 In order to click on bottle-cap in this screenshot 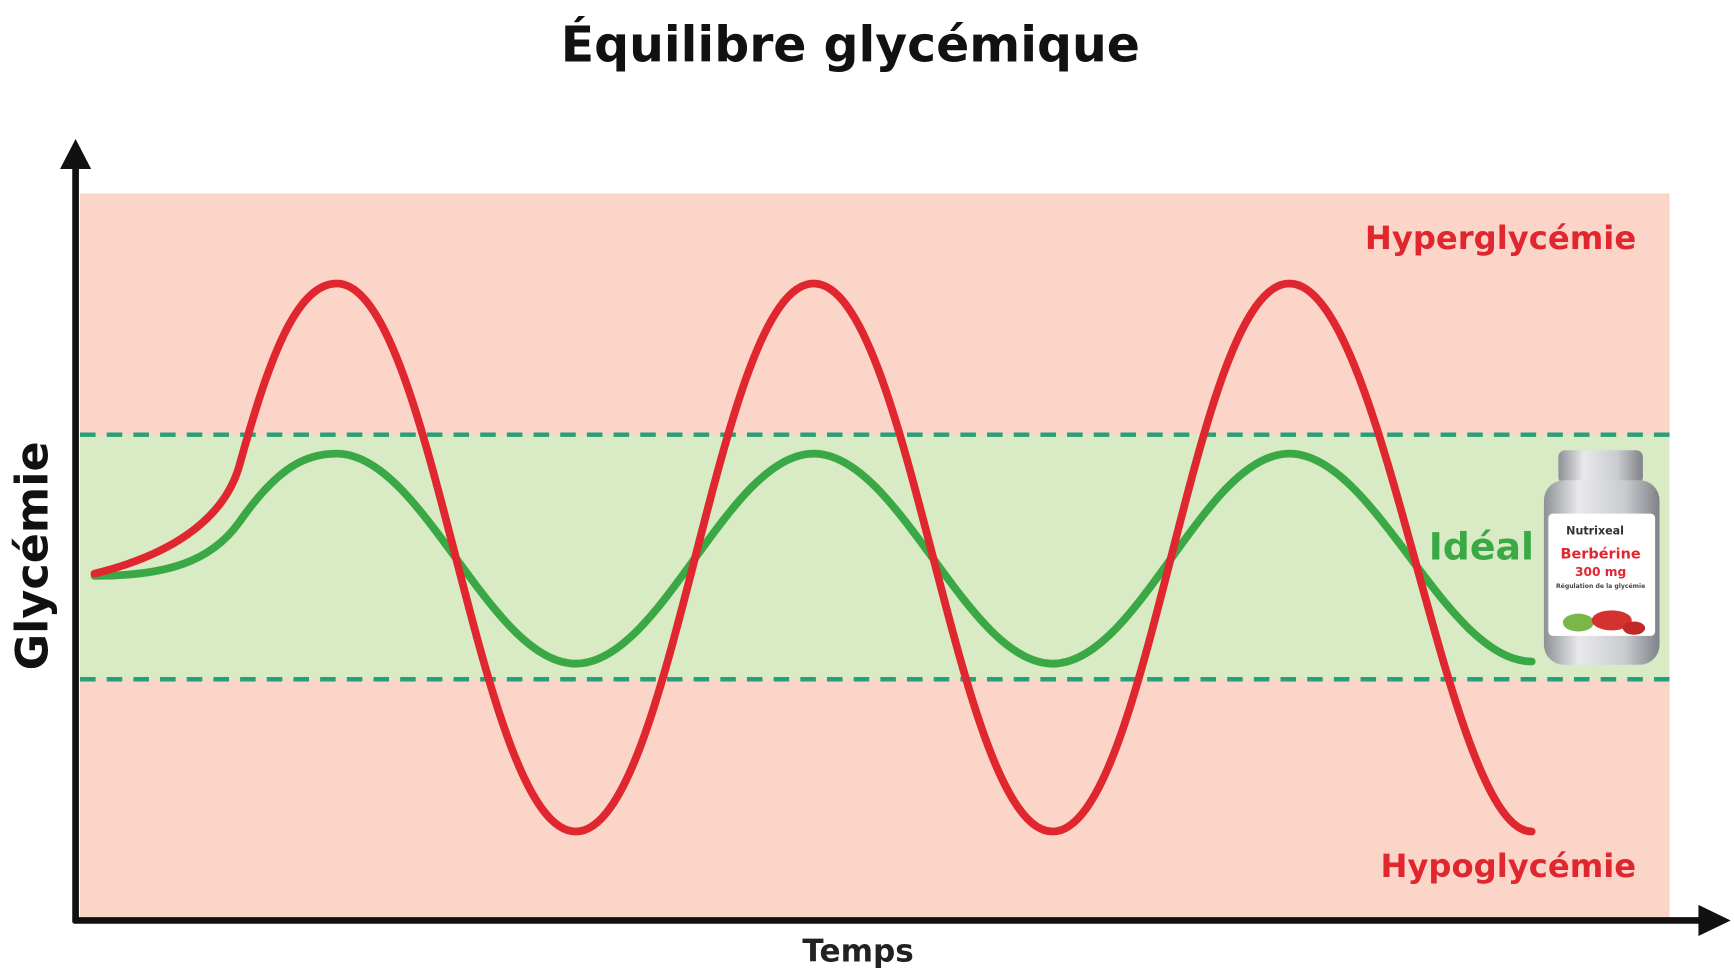, I will do `click(1600, 467)`.